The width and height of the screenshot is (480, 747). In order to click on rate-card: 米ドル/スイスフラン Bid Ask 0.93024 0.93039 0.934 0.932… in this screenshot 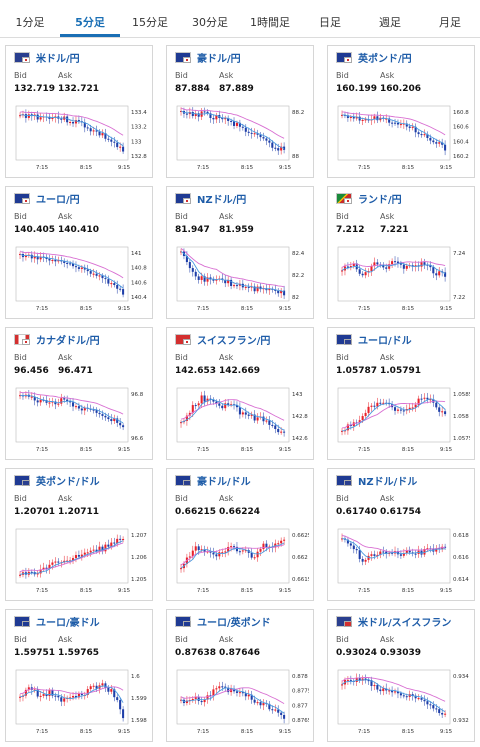, I will do `click(401, 675)`.